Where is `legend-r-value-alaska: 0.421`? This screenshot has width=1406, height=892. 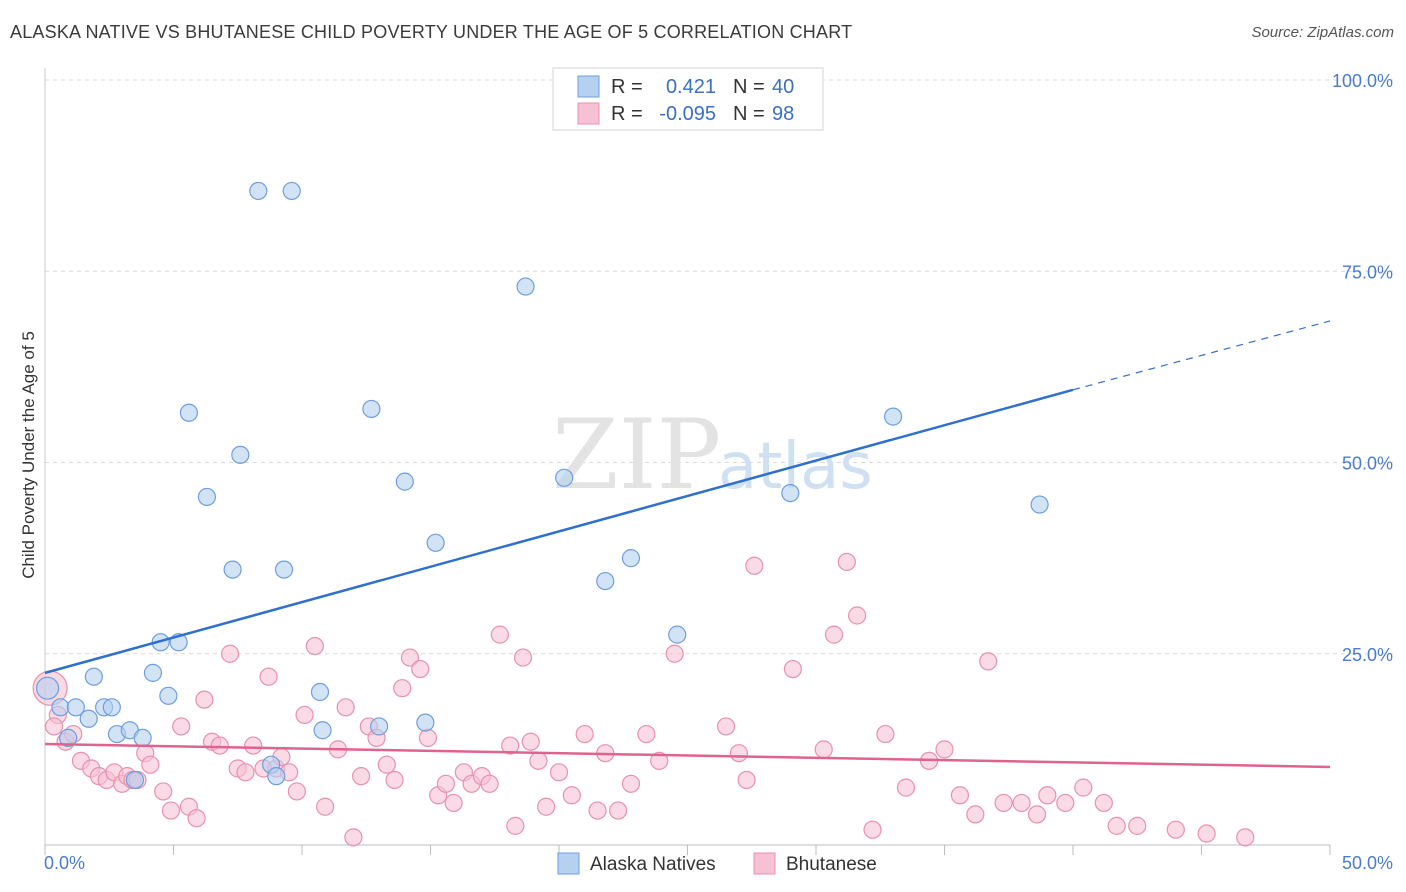
legend-r-value-alaska: 0.421 is located at coordinates (691, 87).